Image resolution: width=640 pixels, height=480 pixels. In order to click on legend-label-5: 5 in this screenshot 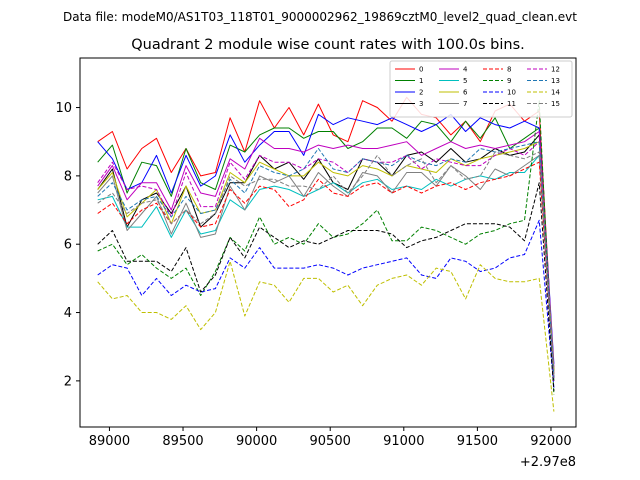, I will do `click(465, 81)`.